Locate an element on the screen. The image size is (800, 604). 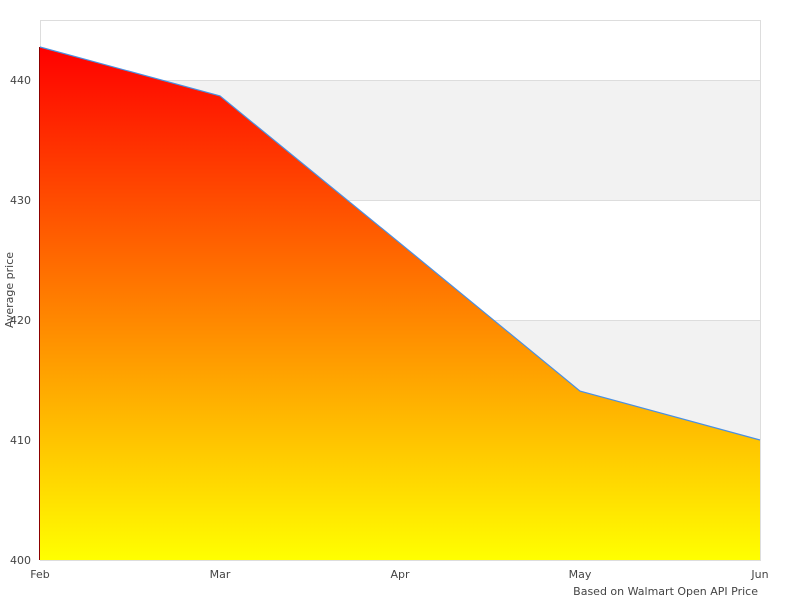
y-axis-ticks: 400 410 420 430 440 is located at coordinates (20, 320).